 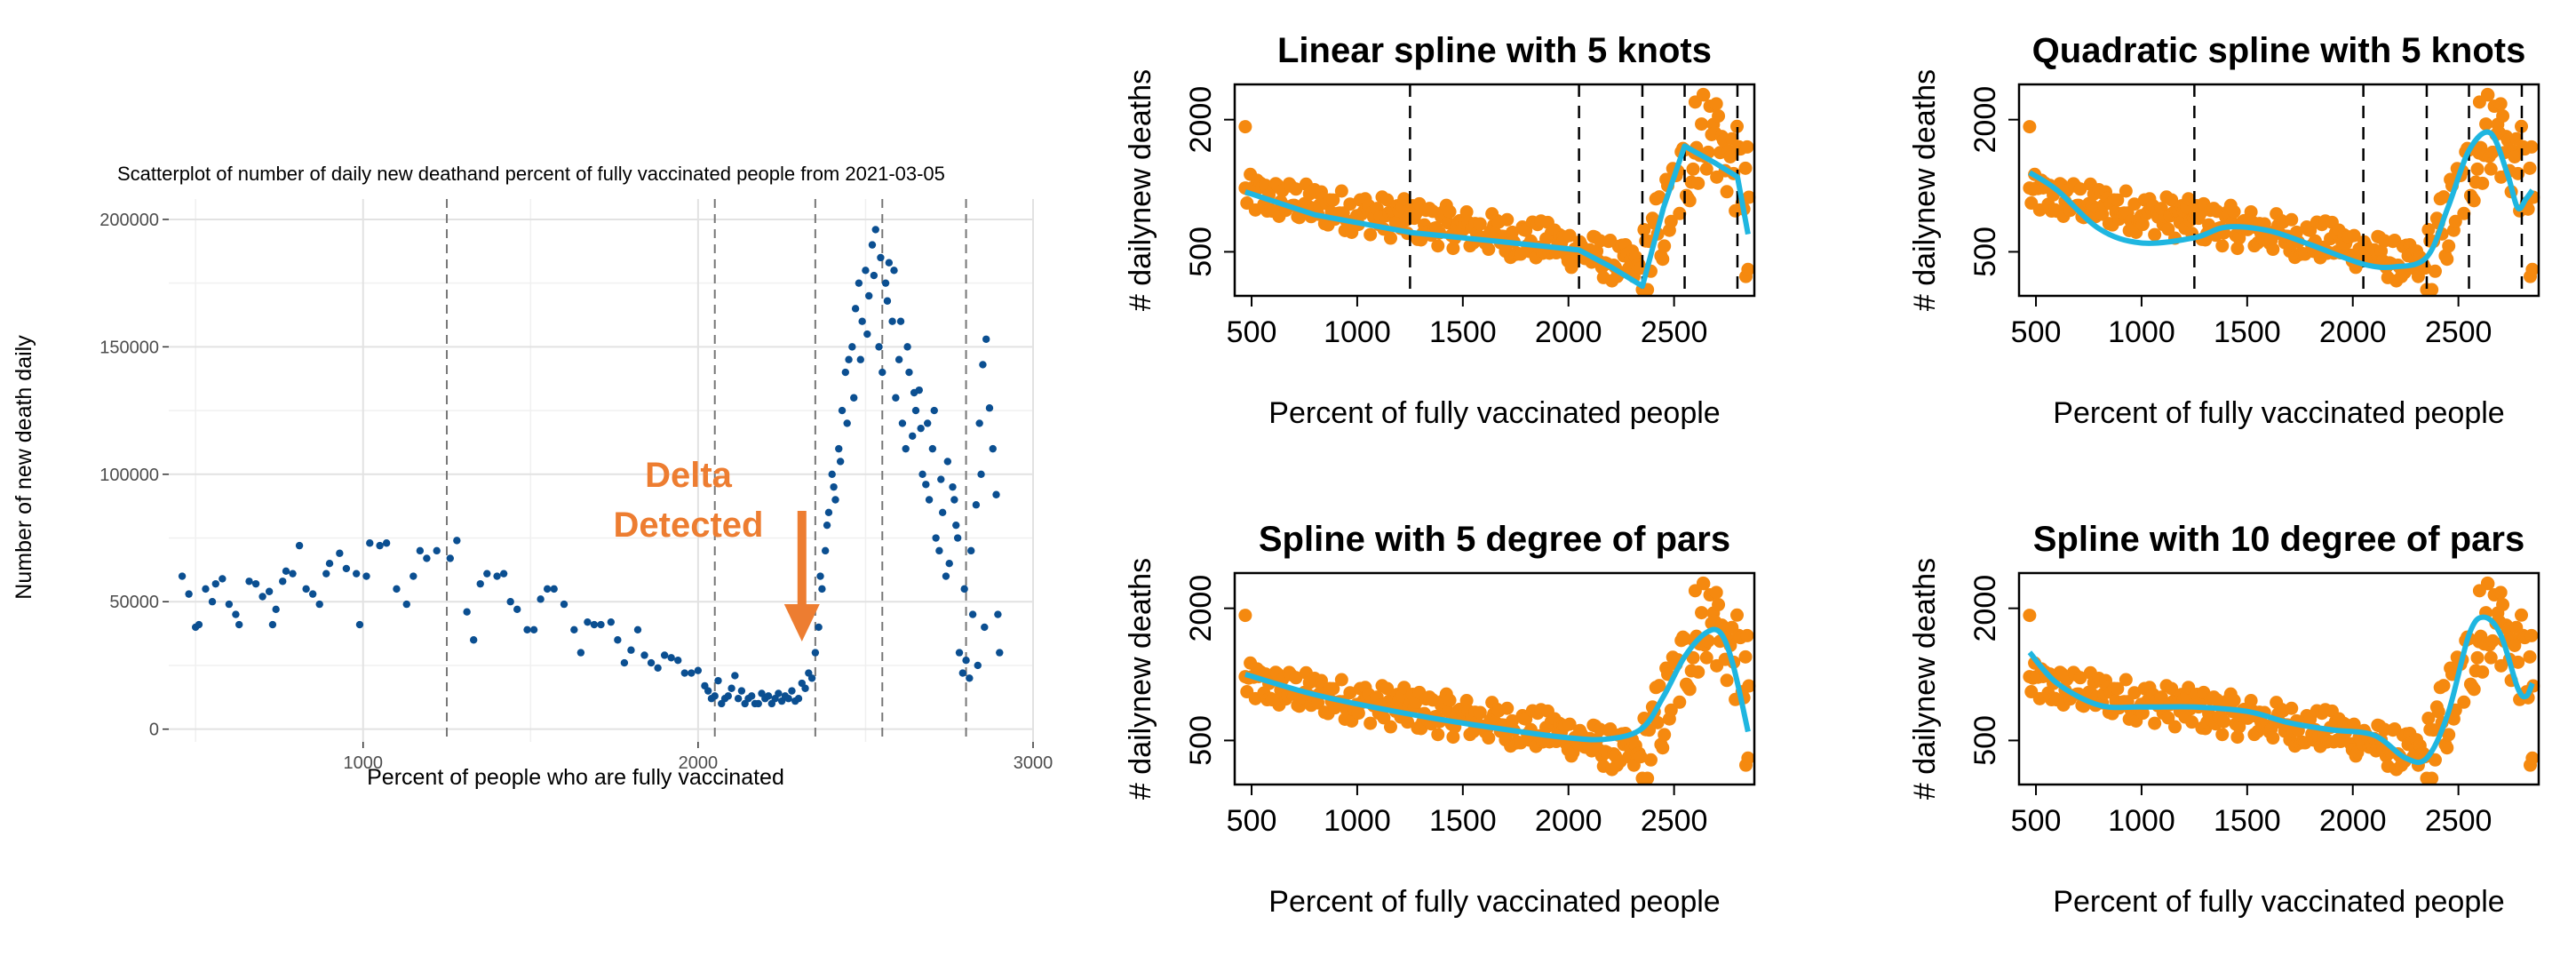 I want to click on panel-frame, so click(x=2278, y=190).